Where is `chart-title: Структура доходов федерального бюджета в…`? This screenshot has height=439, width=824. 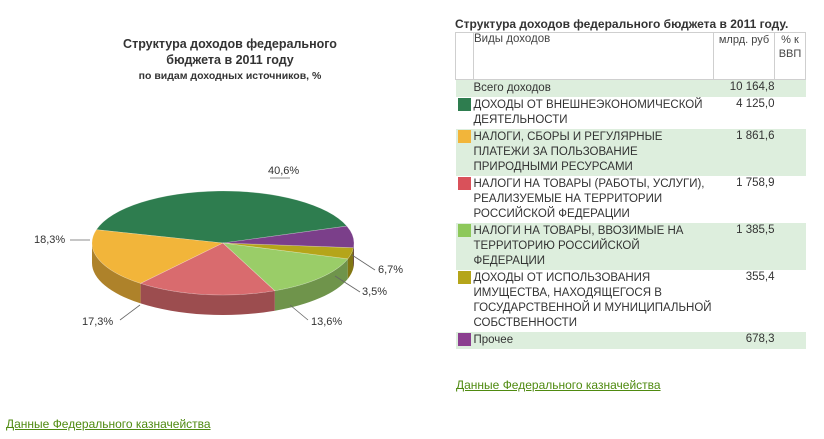
chart-title: Структура доходов федерального бюджета в… is located at coordinates (230, 52).